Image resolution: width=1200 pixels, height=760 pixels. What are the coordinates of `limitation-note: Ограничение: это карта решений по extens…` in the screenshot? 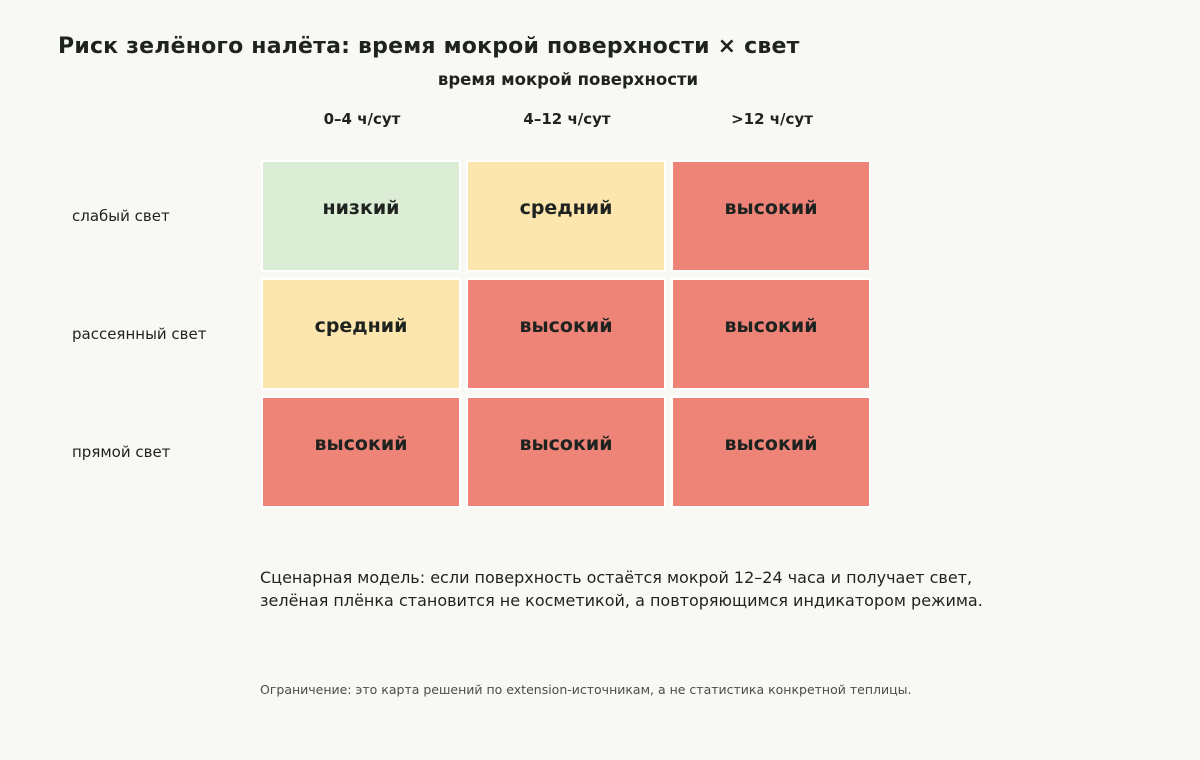 It's located at (586, 689).